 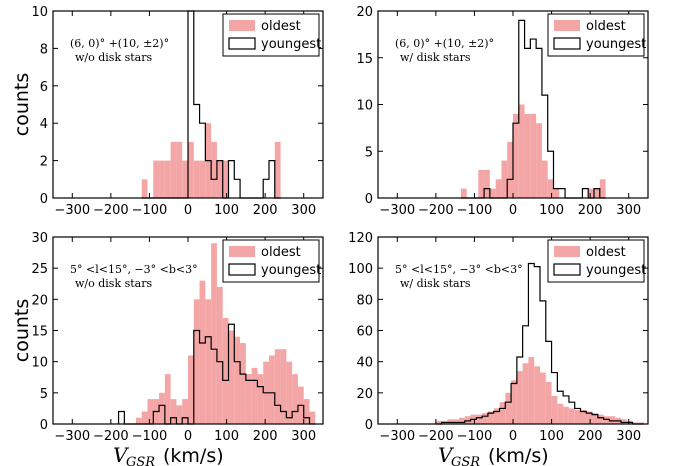 I want to click on youngest-step-line, so click(x=533, y=109).